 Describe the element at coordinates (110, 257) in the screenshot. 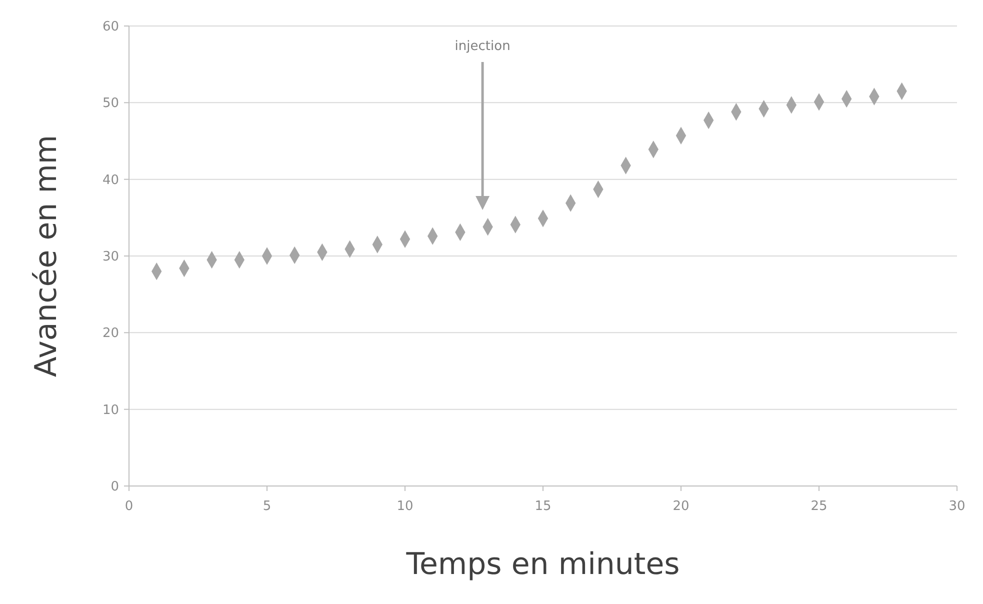

I see `y-tick-label: 30` at that location.